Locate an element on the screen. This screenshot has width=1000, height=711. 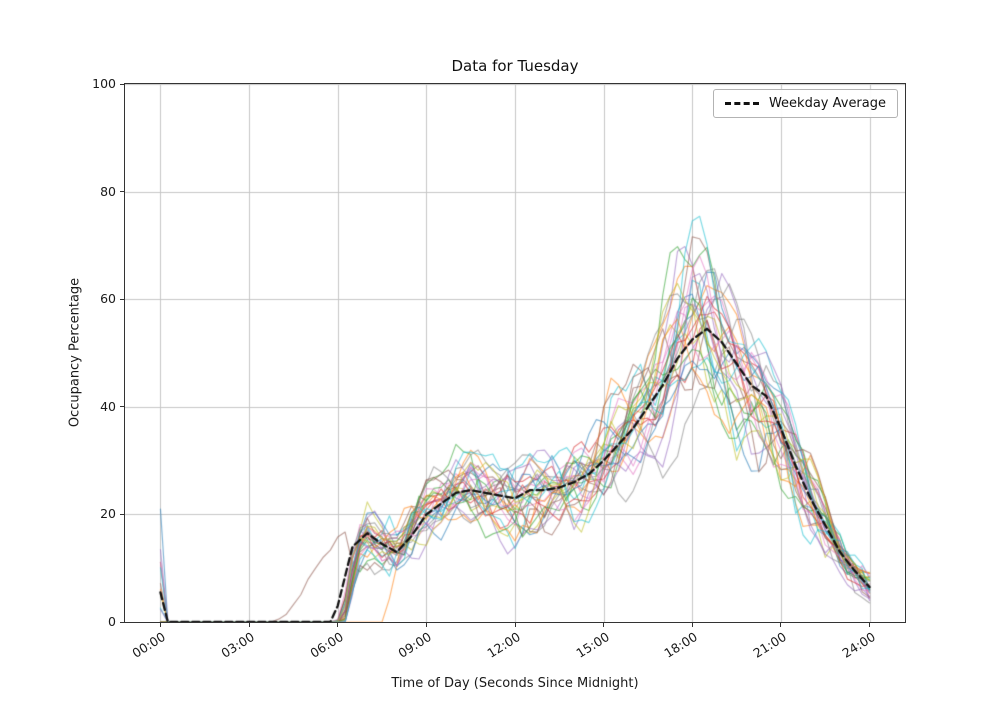
y-tick-label: 20 is located at coordinates (108, 514).